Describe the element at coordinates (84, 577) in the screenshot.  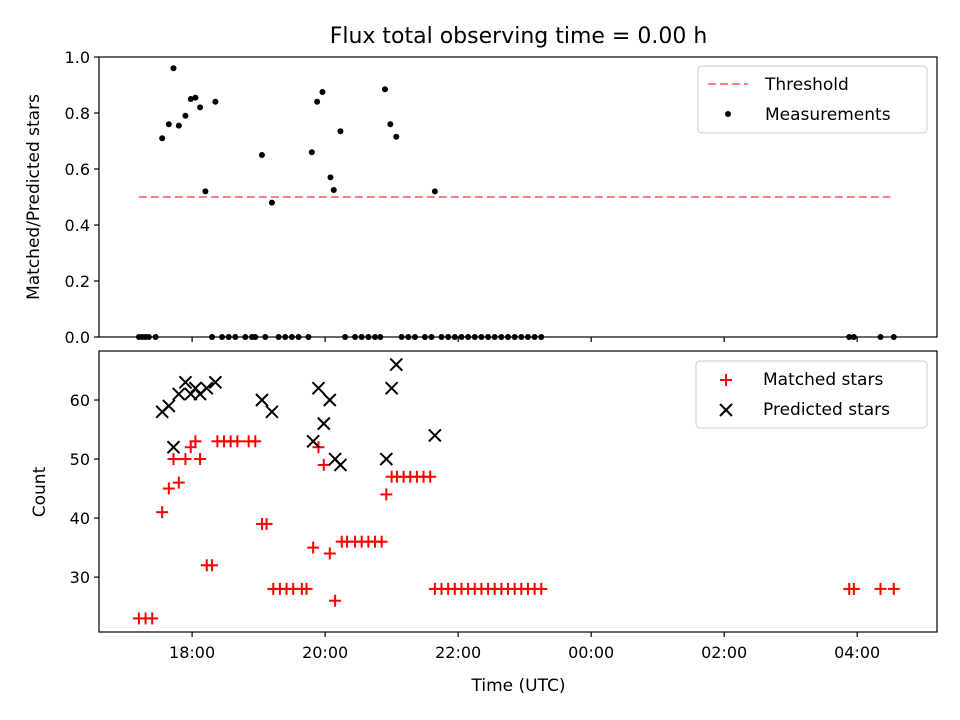
I see `bottom-y-tick: 30` at that location.